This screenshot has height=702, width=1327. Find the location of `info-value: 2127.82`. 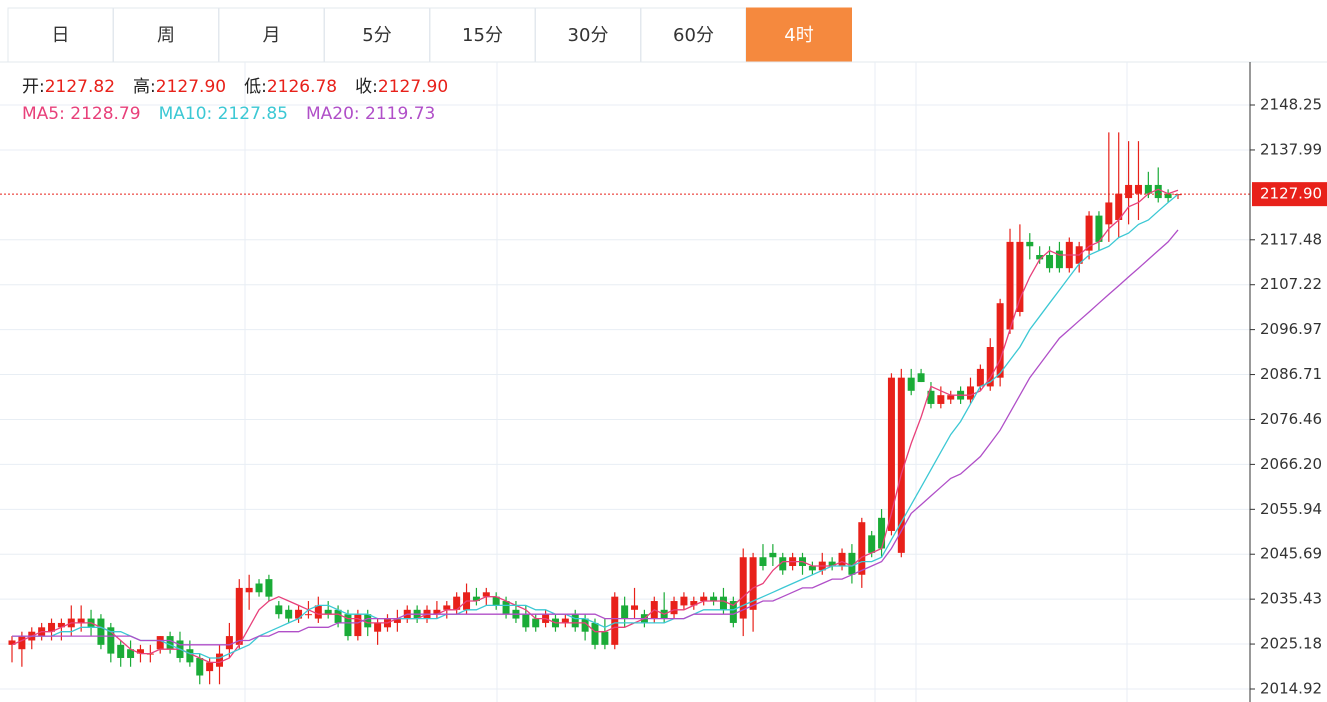

info-value: 2127.82 is located at coordinates (80, 87).